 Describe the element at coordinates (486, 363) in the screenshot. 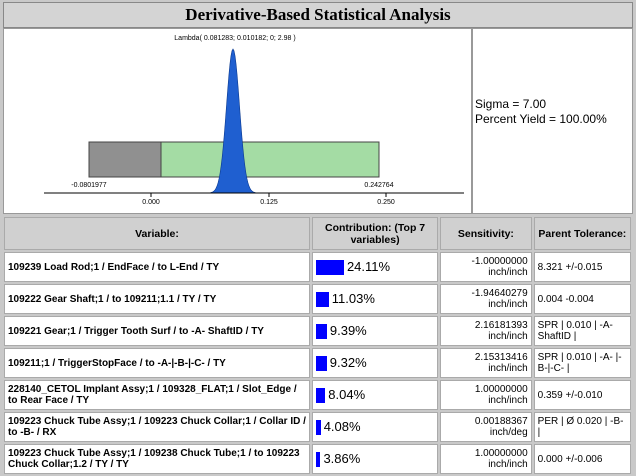

I see `sensitivity-cell: 2.15313416 inch/inch` at that location.